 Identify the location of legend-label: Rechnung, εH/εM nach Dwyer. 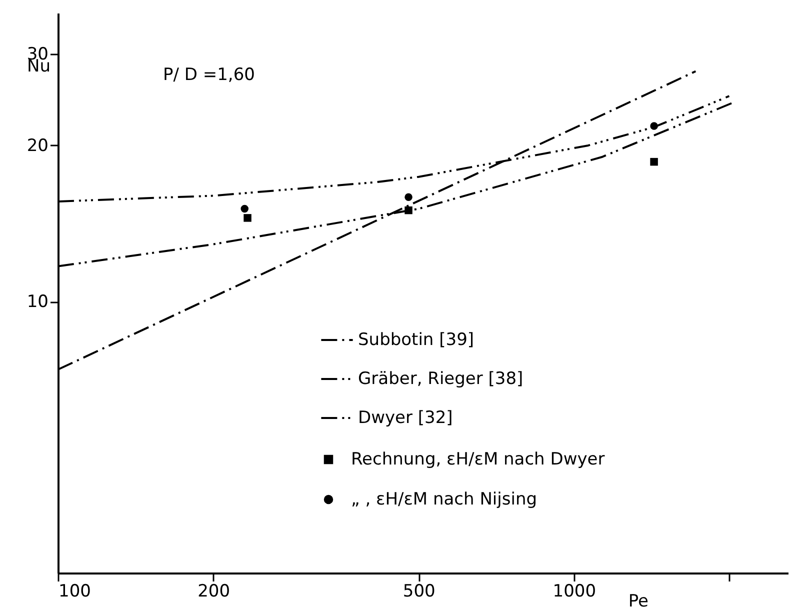
(478, 460).